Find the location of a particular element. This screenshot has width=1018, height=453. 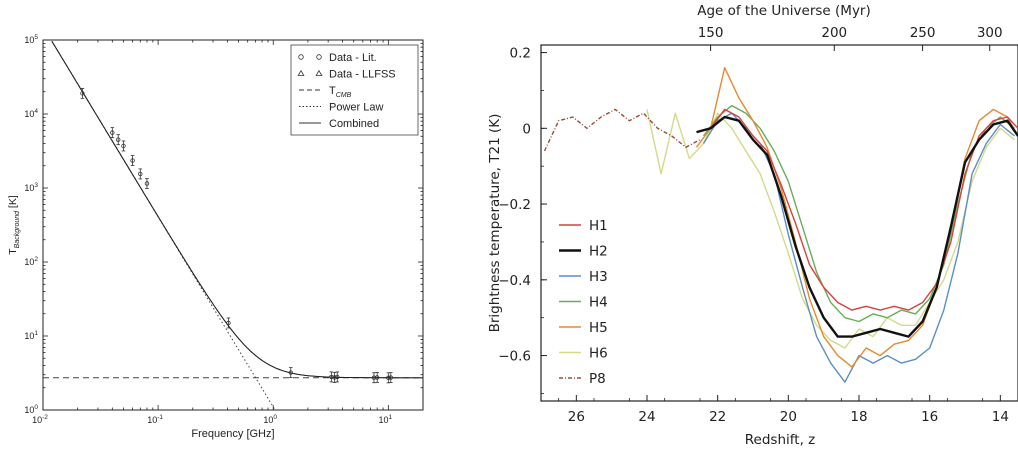

left-y-tick-label: 10⁰ is located at coordinates (31, 409).